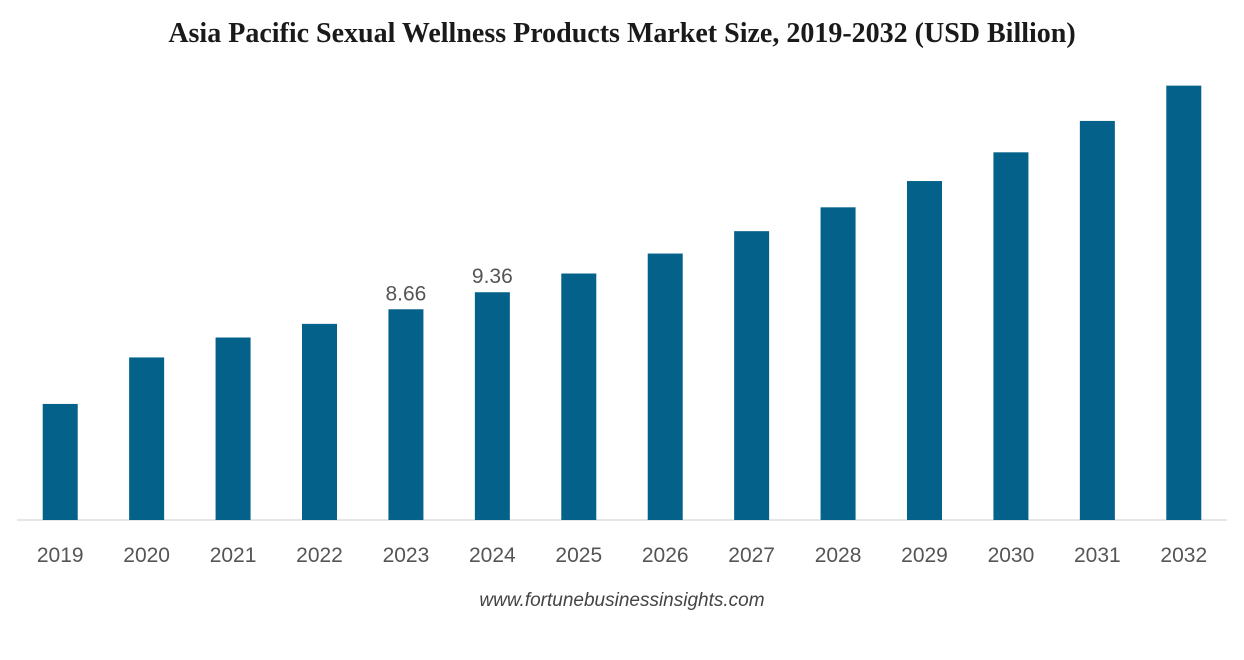  I want to click on x-tick-label-2028: 2028, so click(838, 555).